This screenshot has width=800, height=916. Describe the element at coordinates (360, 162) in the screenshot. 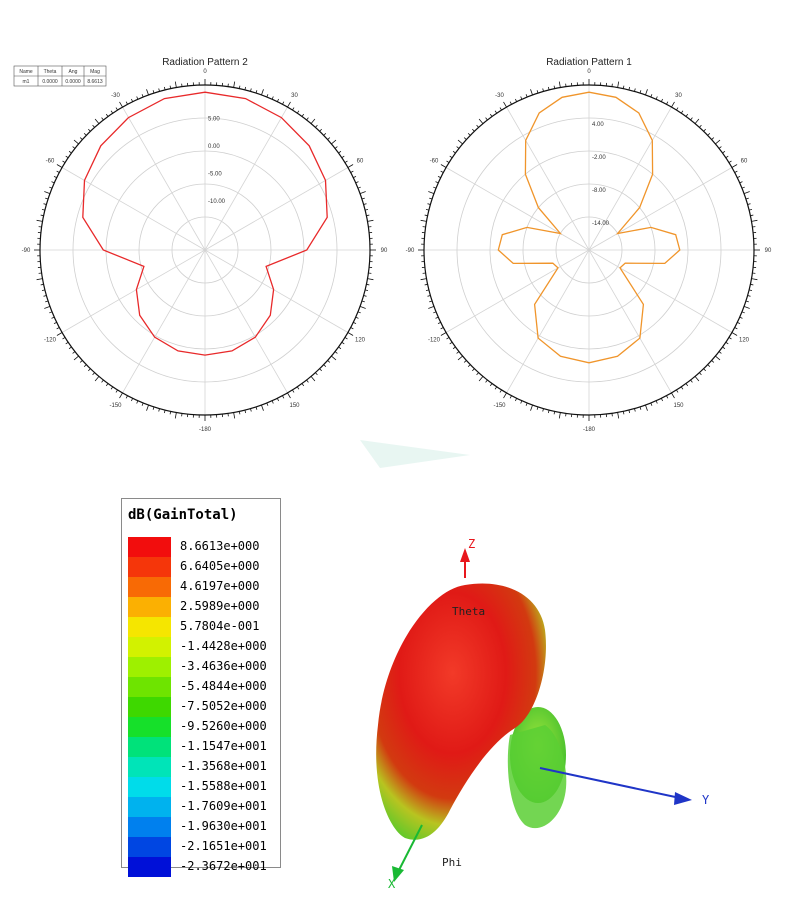

I see `angle-tick-label: 60` at that location.